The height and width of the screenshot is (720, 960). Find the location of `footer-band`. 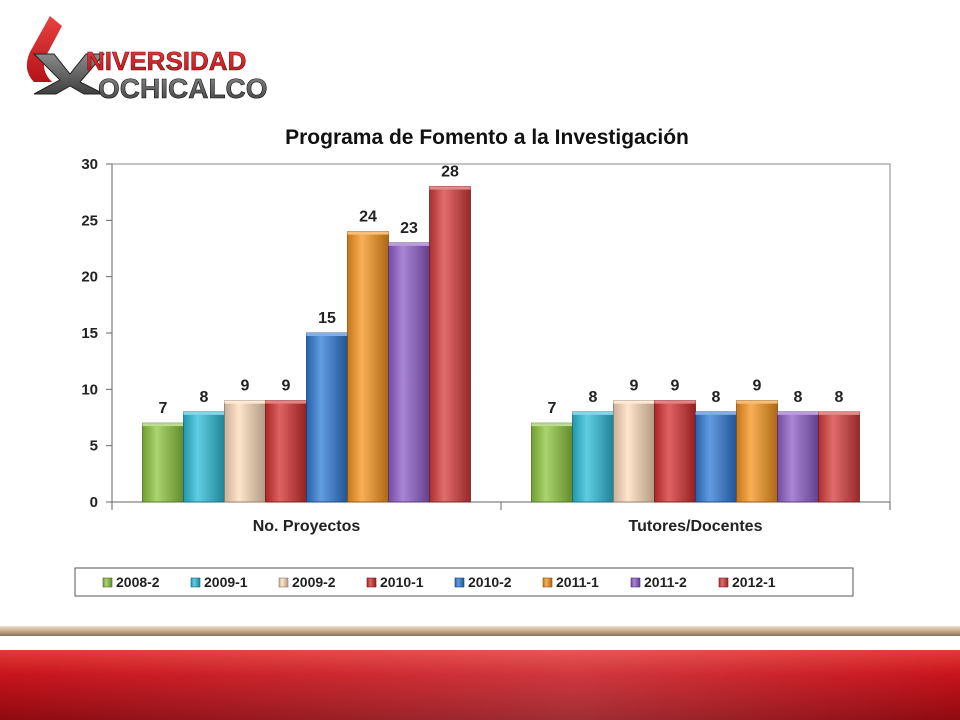

footer-band is located at coordinates (480, 673).